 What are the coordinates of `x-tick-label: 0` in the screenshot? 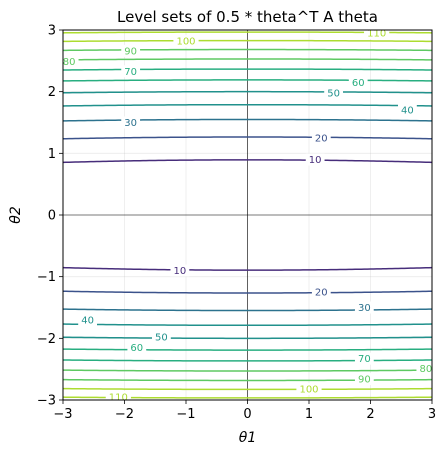 It's located at (247, 414).